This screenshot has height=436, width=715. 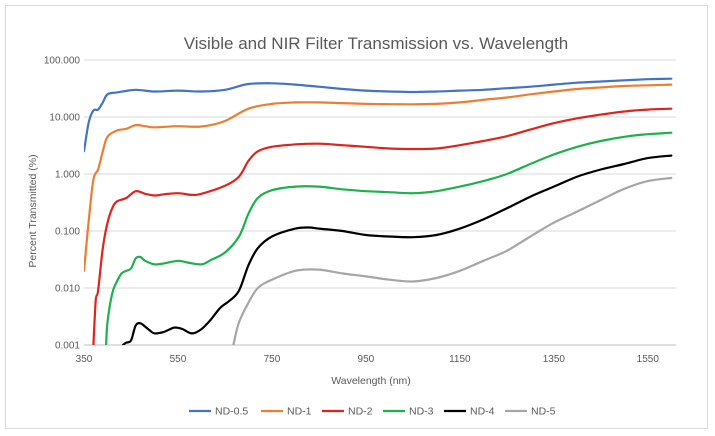 I want to click on legend-label: ND-2, so click(x=360, y=412).